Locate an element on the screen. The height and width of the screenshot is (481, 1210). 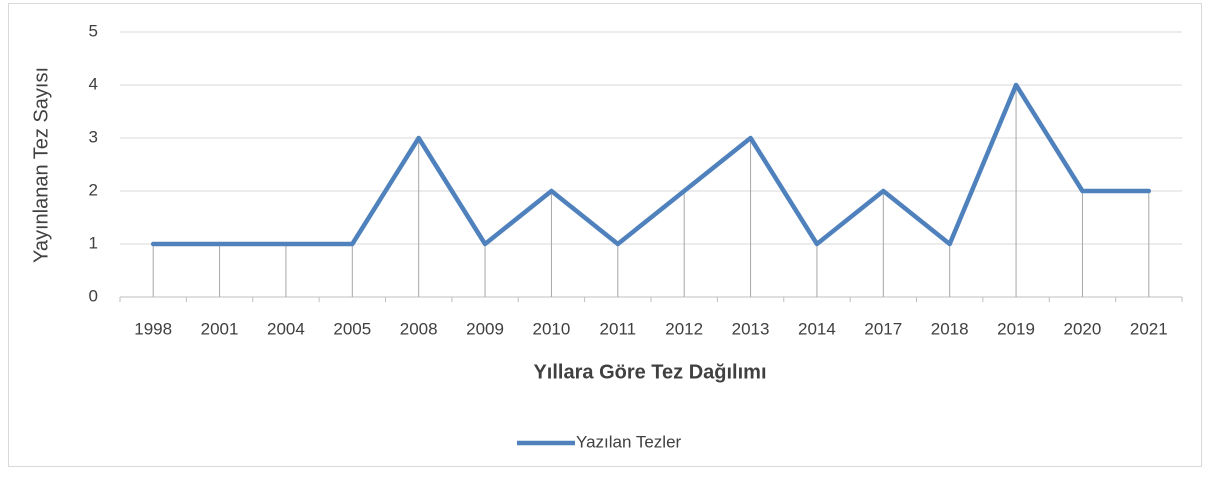
x-tick-label: 2008 is located at coordinates (419, 328).